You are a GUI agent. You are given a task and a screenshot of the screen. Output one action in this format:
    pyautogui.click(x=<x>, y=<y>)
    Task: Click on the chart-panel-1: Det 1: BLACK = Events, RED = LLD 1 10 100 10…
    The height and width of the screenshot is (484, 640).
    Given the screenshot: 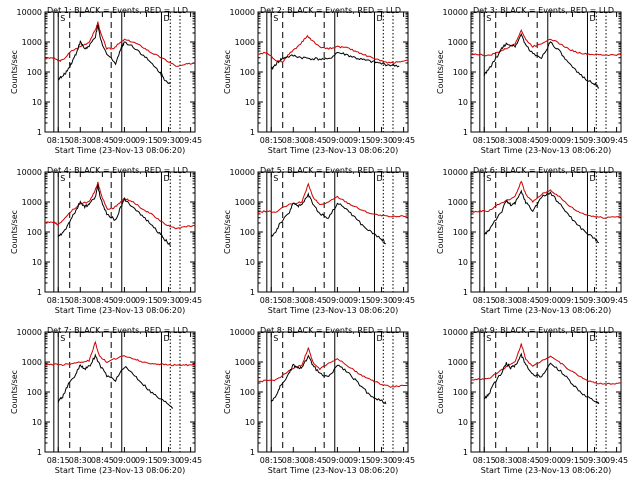 What is the action you would take?
    pyautogui.click(x=106, y=80)
    